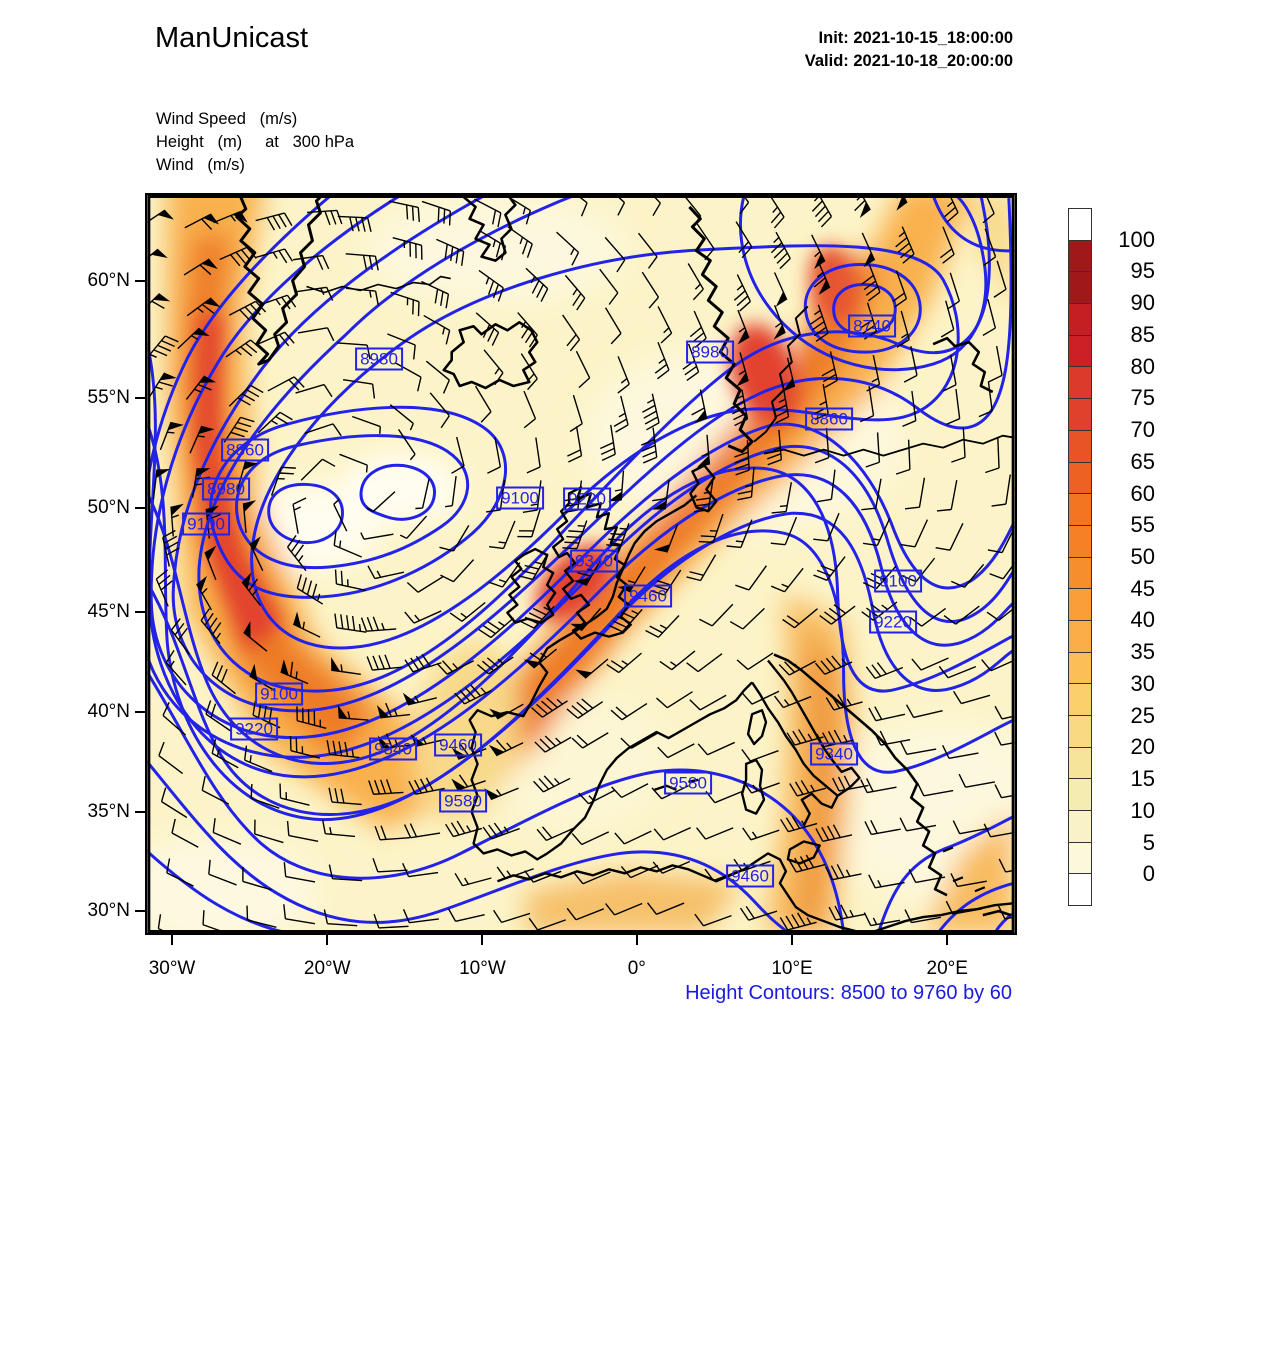  Describe the element at coordinates (1142, 461) in the screenshot. I see `colorbar-label: 65` at that location.